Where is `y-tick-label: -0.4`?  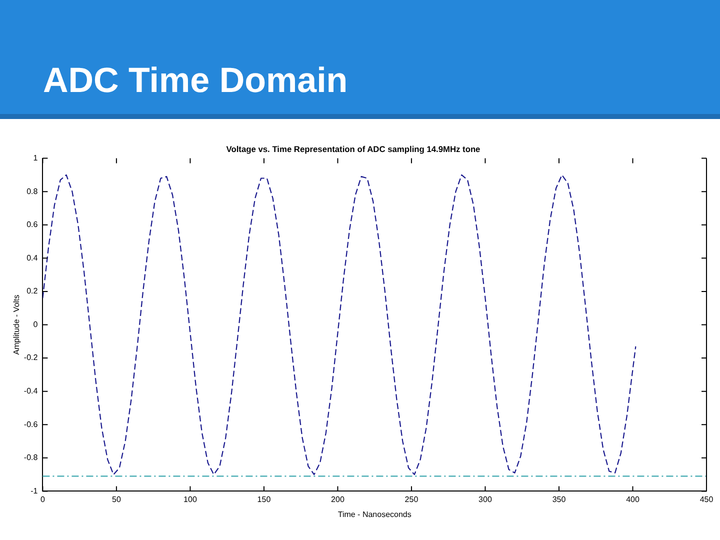 y-tick-label: -0.4 is located at coordinates (31, 391).